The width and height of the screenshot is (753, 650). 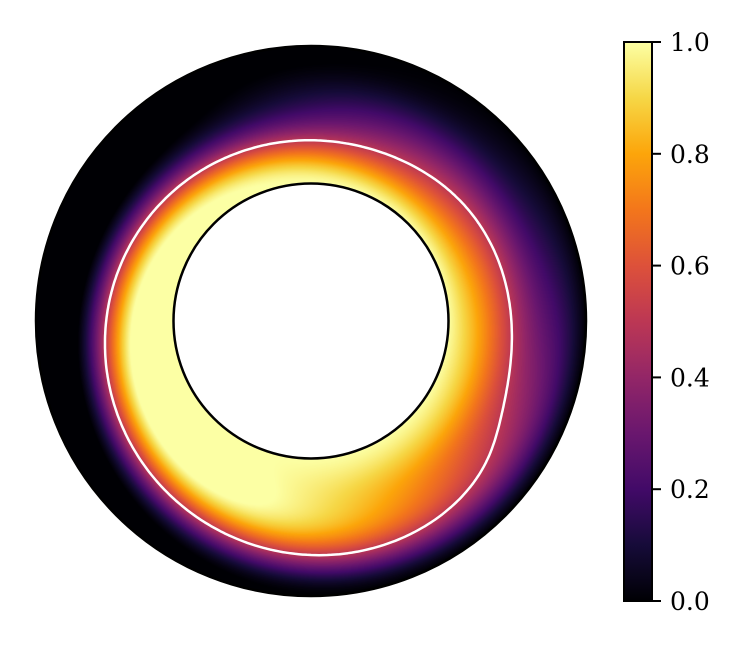 I want to click on colorbar-tick-label: 0.8, so click(x=690, y=154).